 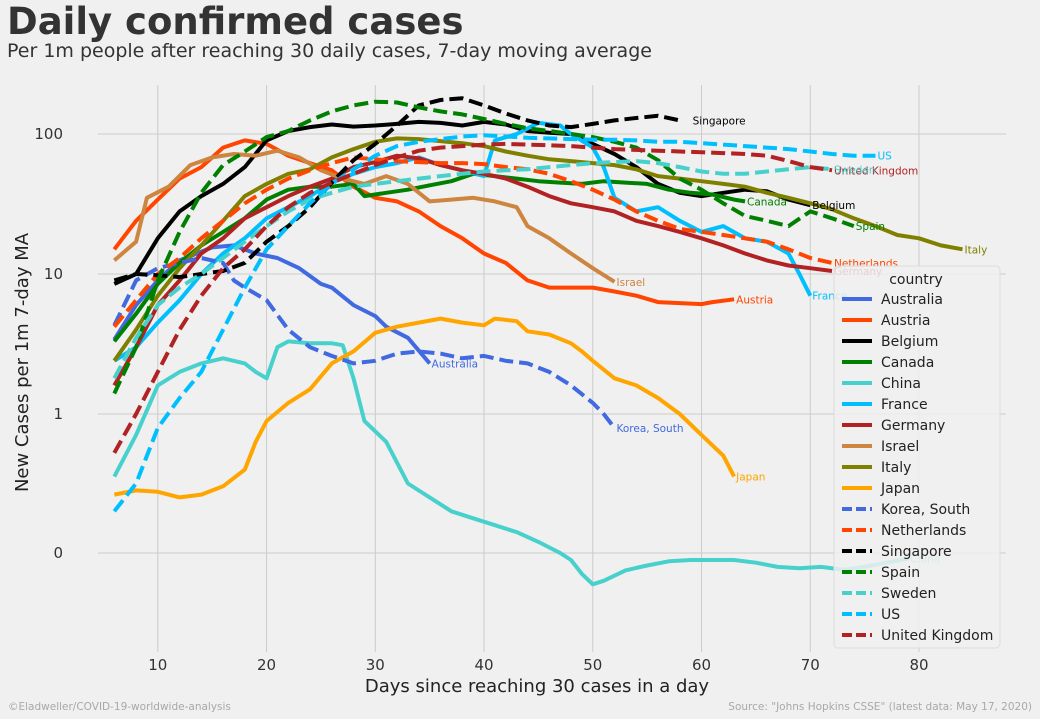 I want to click on legend-entry: Germany, so click(x=913, y=426).